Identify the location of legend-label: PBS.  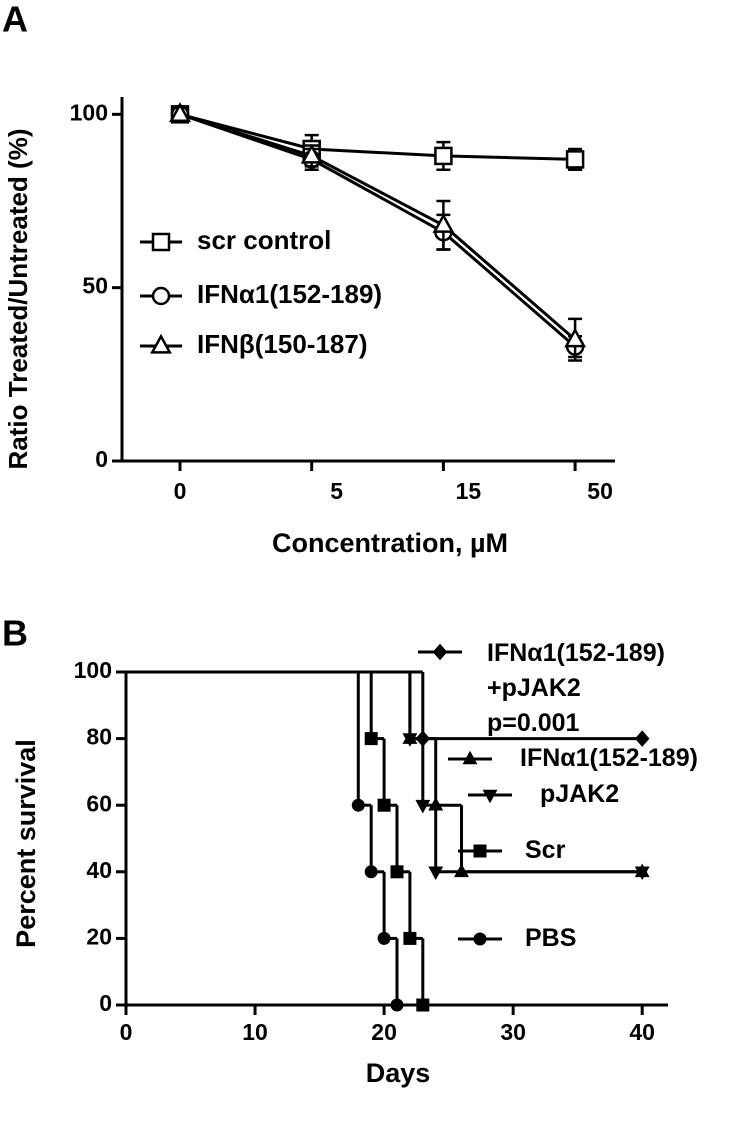
(551, 938).